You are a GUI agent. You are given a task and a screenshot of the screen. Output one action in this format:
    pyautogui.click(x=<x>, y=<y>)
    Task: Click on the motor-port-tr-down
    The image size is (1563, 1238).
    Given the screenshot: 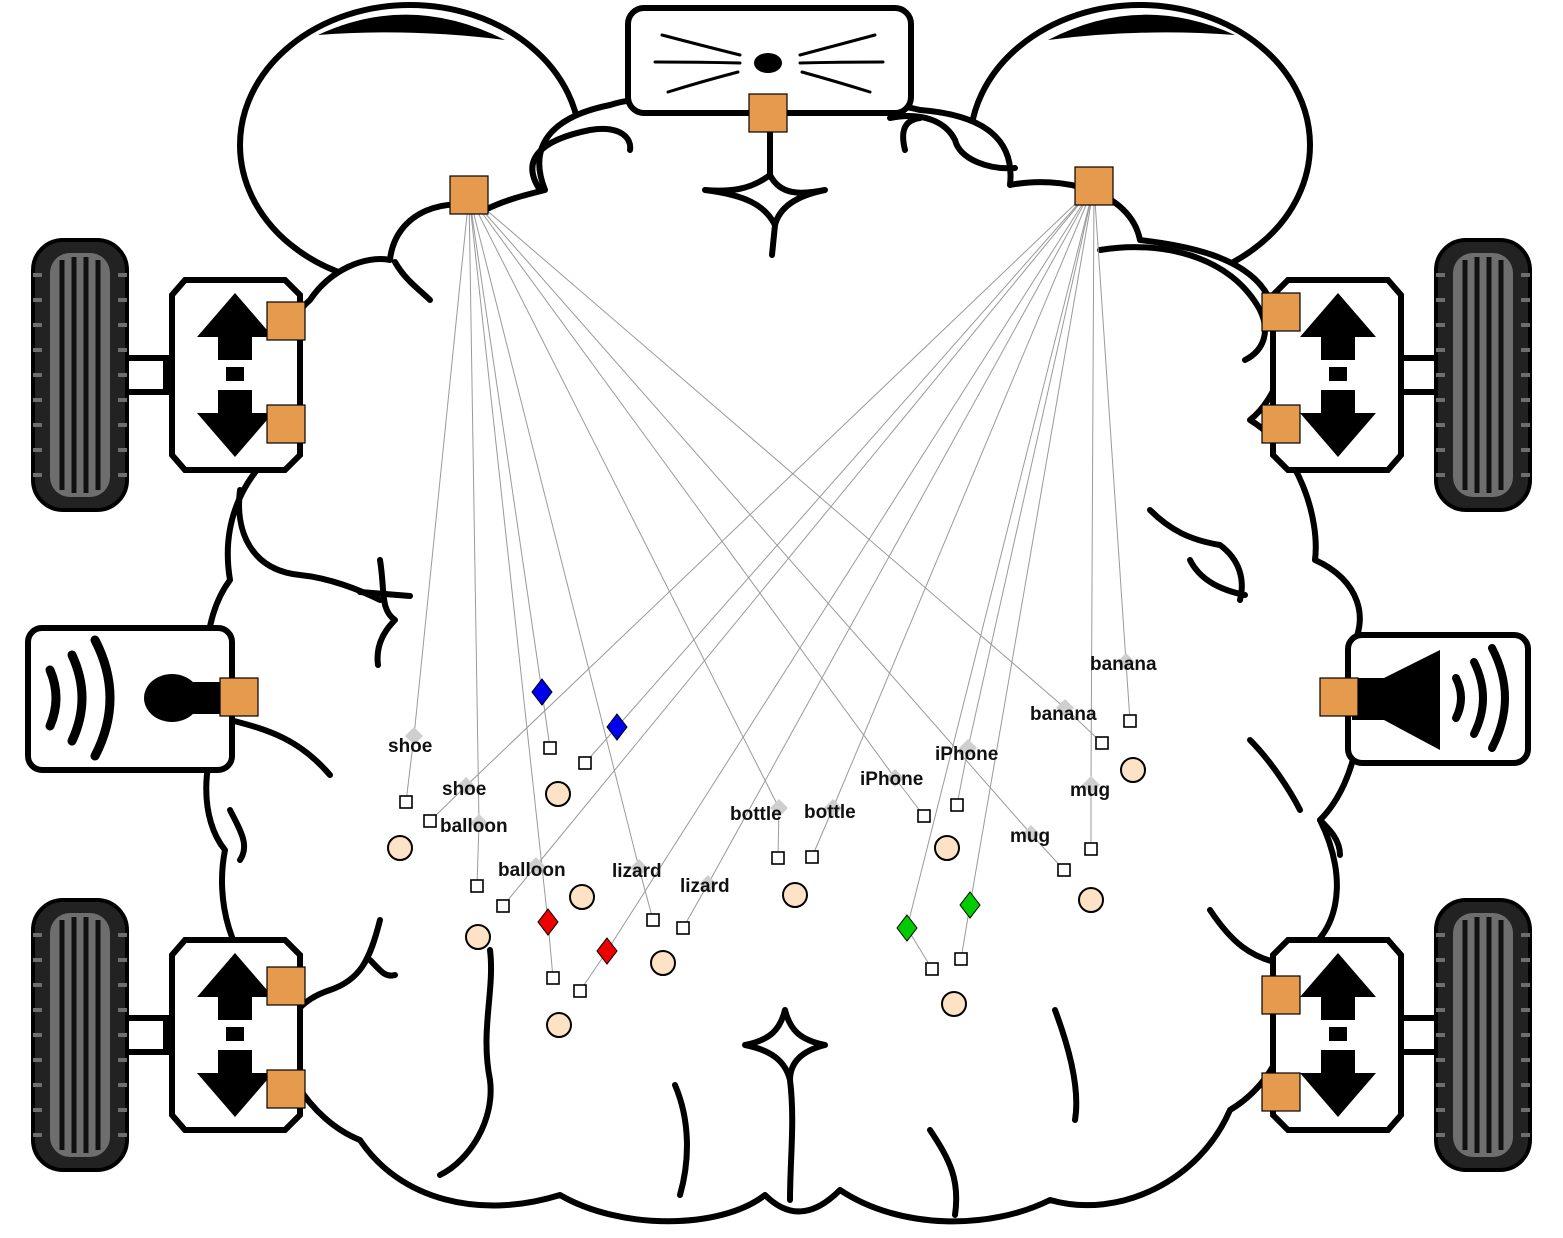 What is the action you would take?
    pyautogui.click(x=1281, y=424)
    